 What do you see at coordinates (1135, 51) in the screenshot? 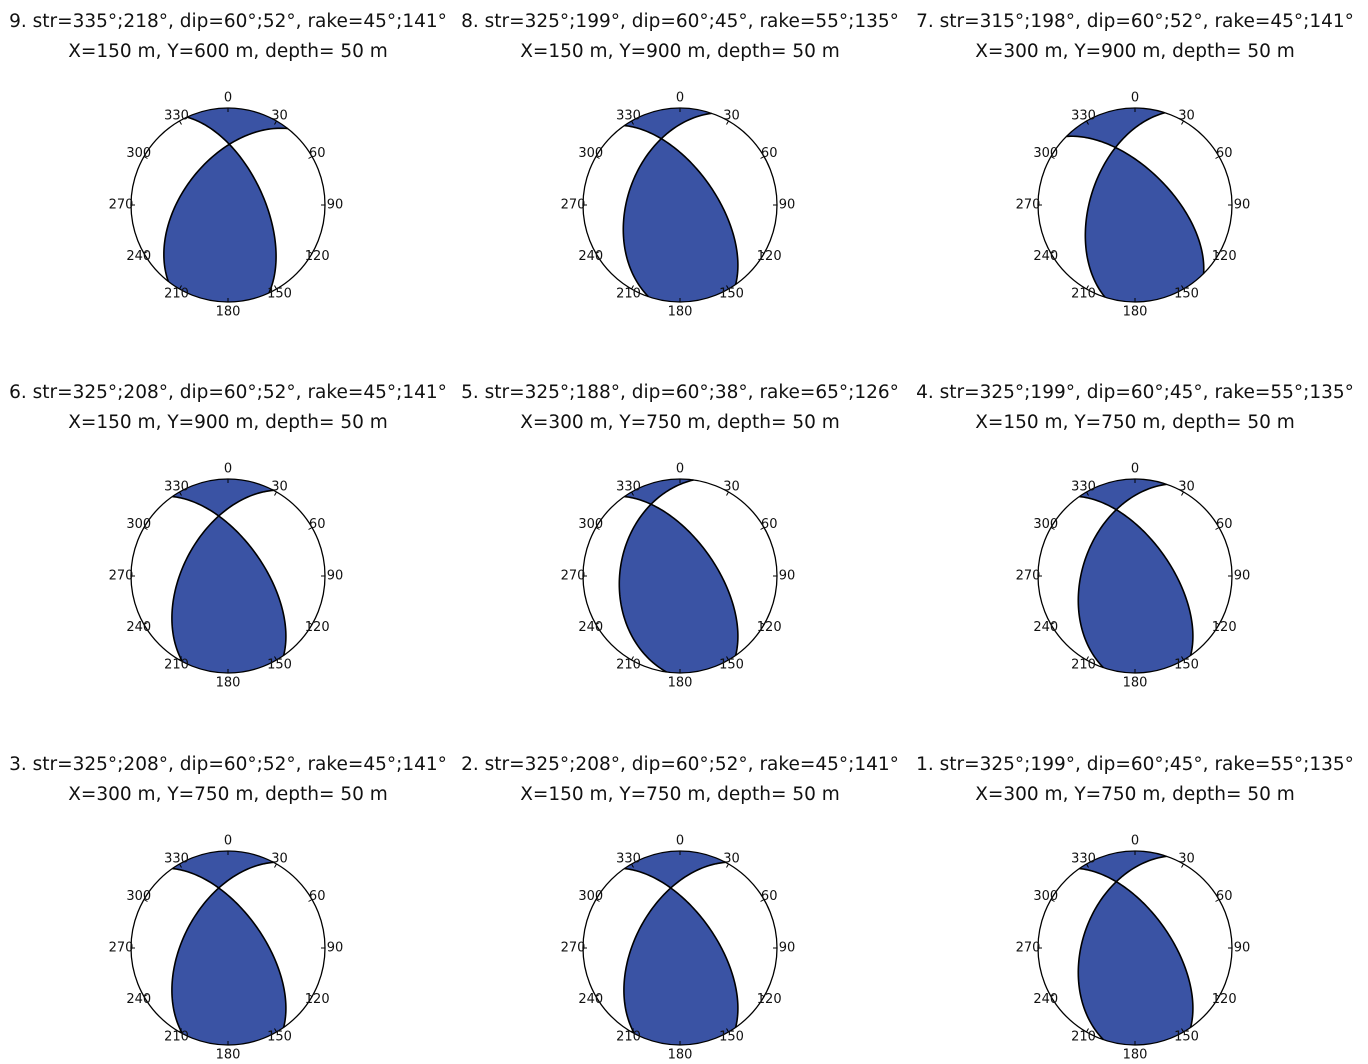
I see `panel-location: X=300 m, Y=900 m, depth= 50 m` at bounding box center [1135, 51].